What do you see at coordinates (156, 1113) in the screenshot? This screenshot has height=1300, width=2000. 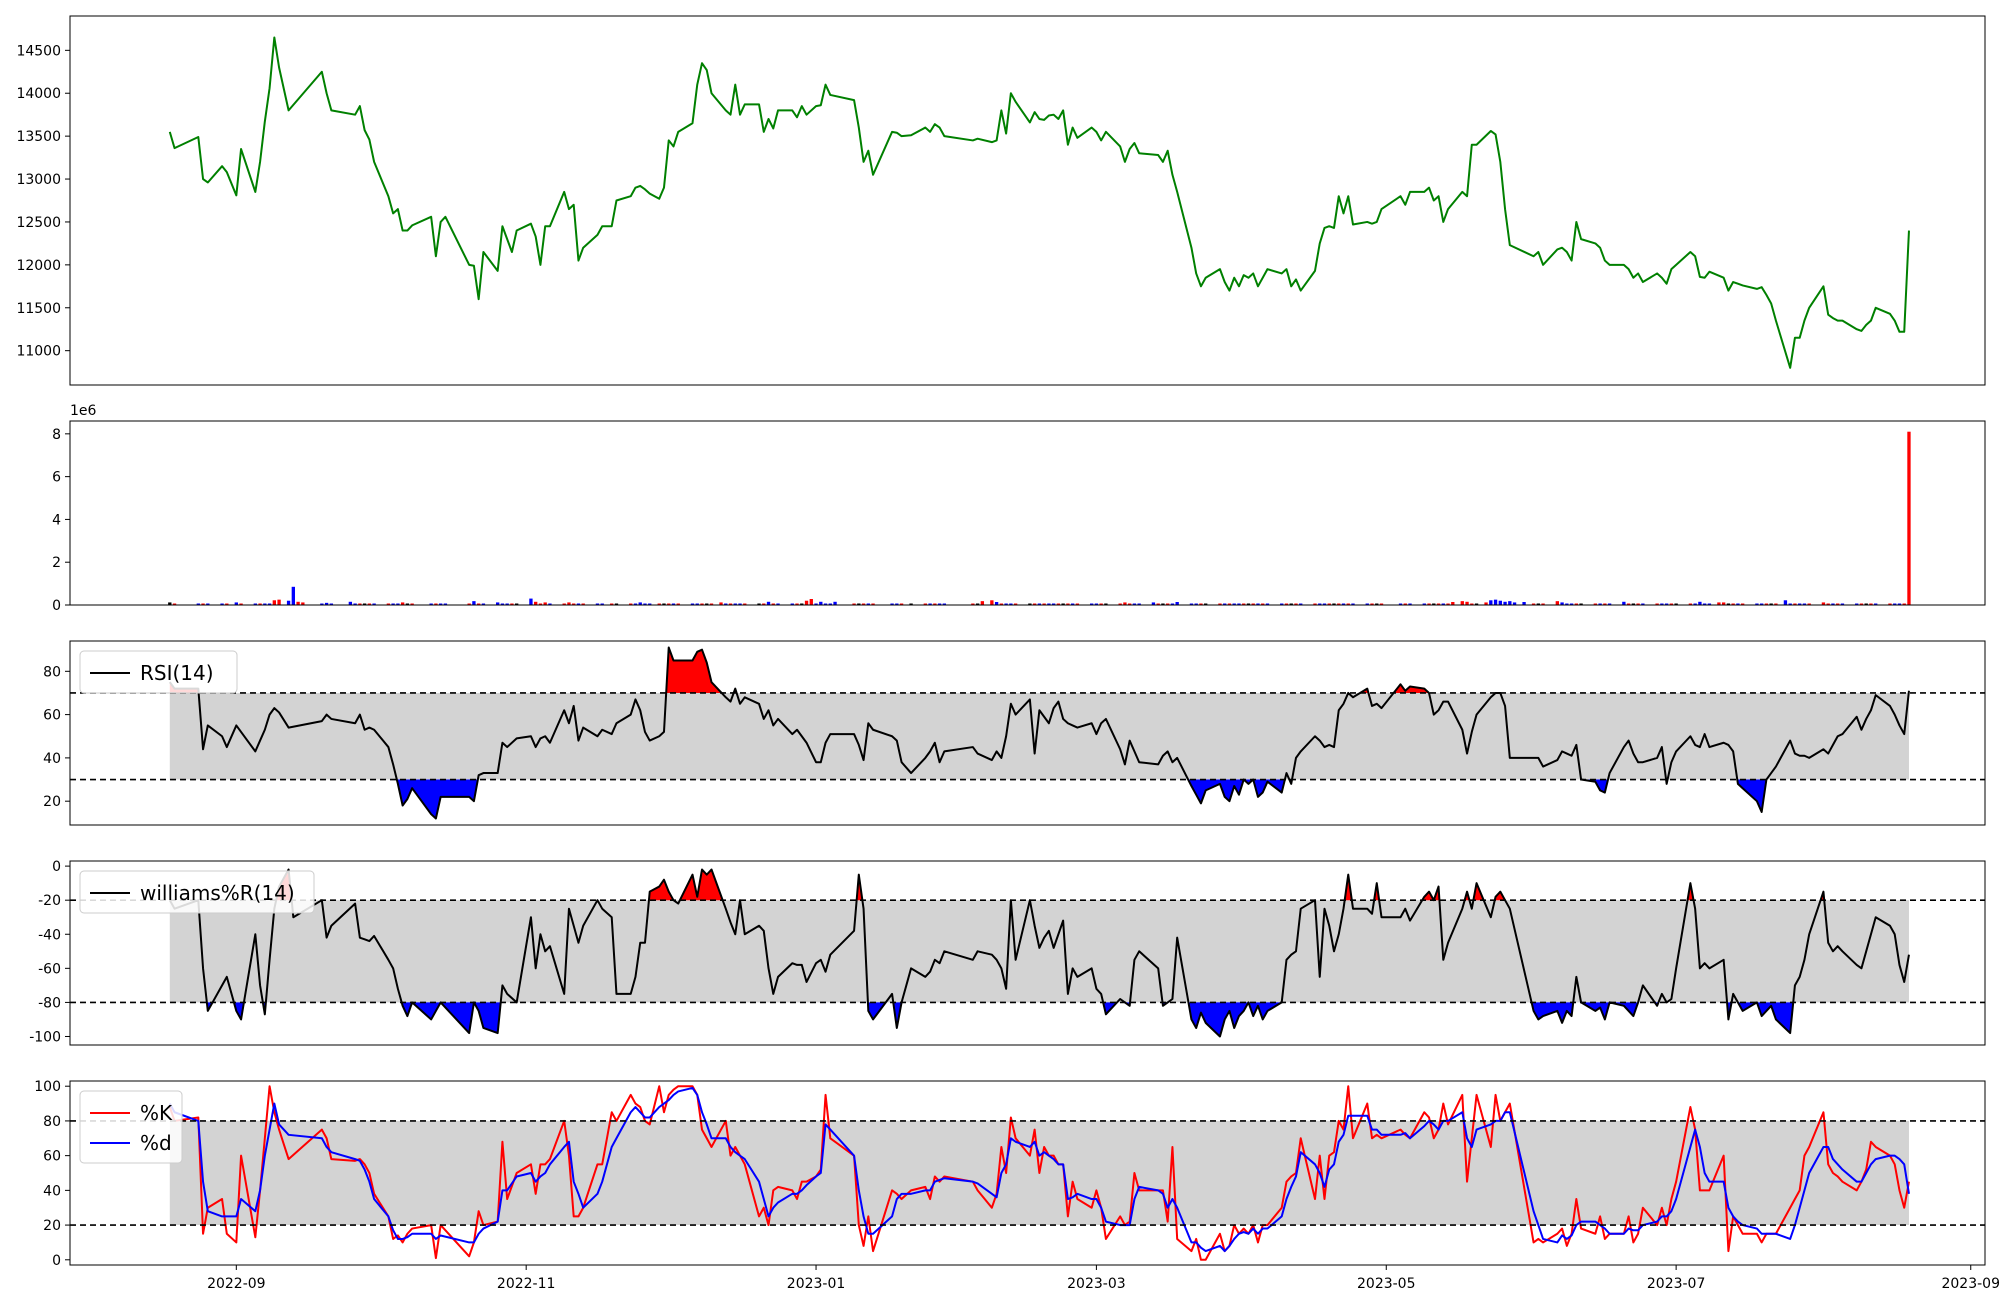 I see `stochastic-legend-label: %K` at bounding box center [156, 1113].